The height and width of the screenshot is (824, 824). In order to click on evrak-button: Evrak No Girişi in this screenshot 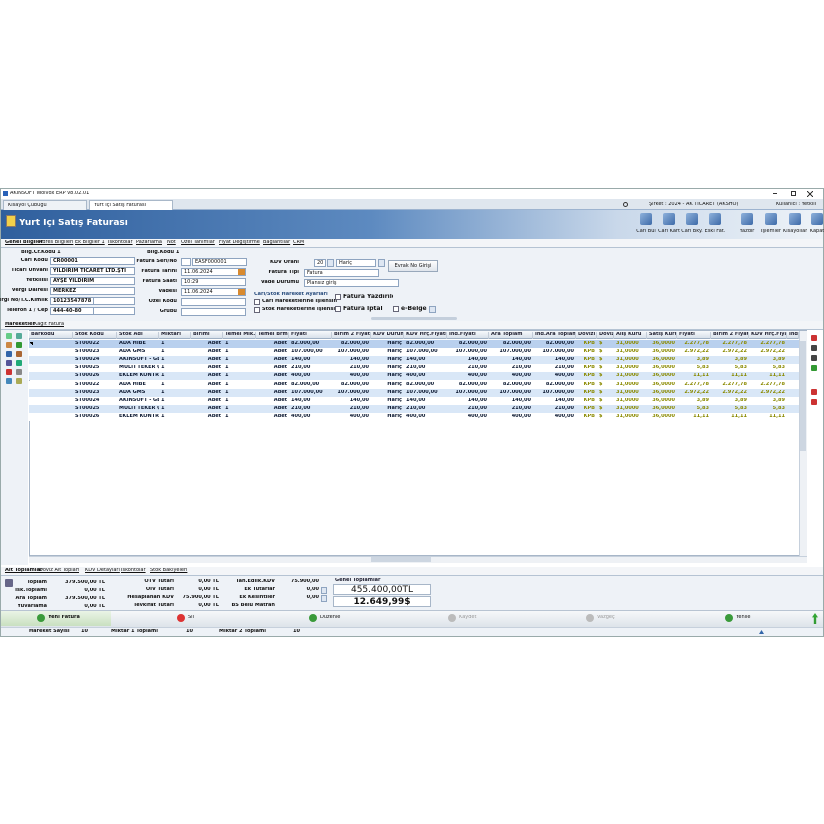, I will do `click(413, 266)`.